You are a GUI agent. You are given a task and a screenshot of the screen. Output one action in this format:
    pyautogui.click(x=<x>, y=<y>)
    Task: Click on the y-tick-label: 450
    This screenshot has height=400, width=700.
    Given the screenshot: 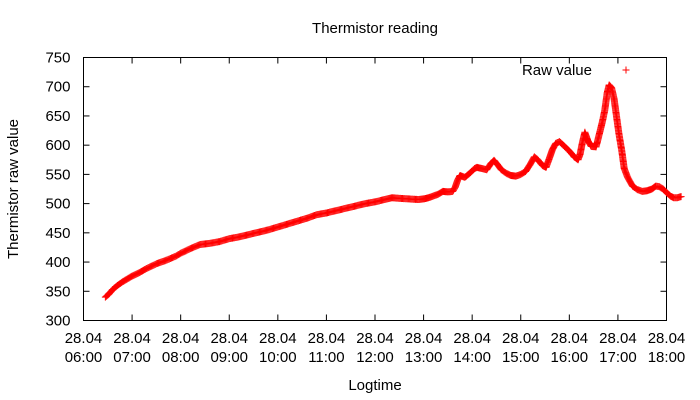 What is the action you would take?
    pyautogui.click(x=57, y=233)
    